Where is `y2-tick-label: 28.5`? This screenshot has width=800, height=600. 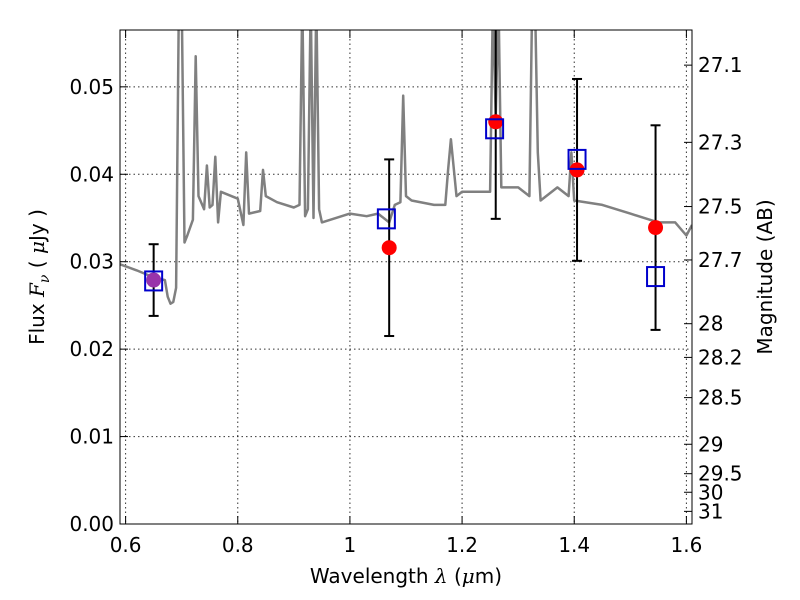 y2-tick-label: 28.5 is located at coordinates (720, 398).